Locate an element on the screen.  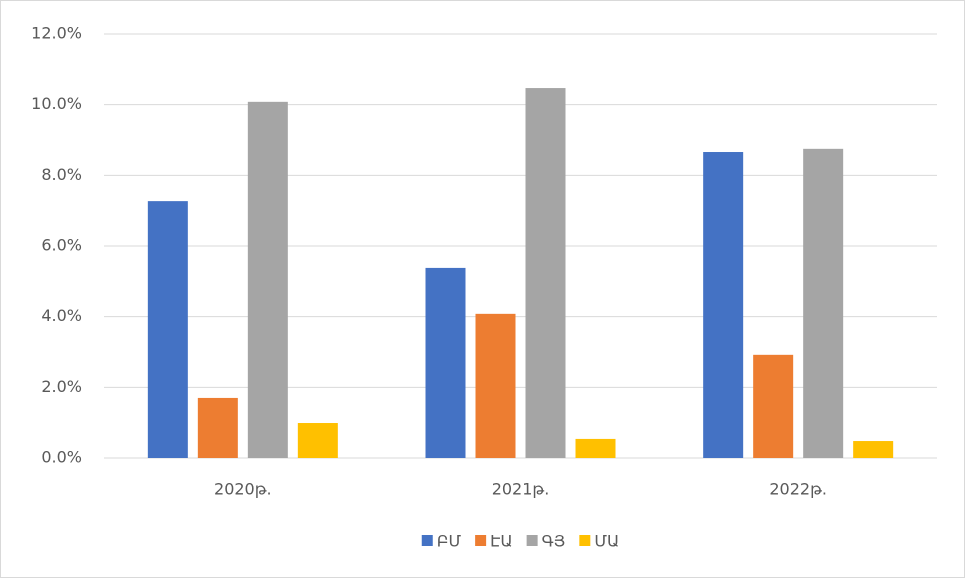
legend-label: ՄԱ is located at coordinates (606, 541).